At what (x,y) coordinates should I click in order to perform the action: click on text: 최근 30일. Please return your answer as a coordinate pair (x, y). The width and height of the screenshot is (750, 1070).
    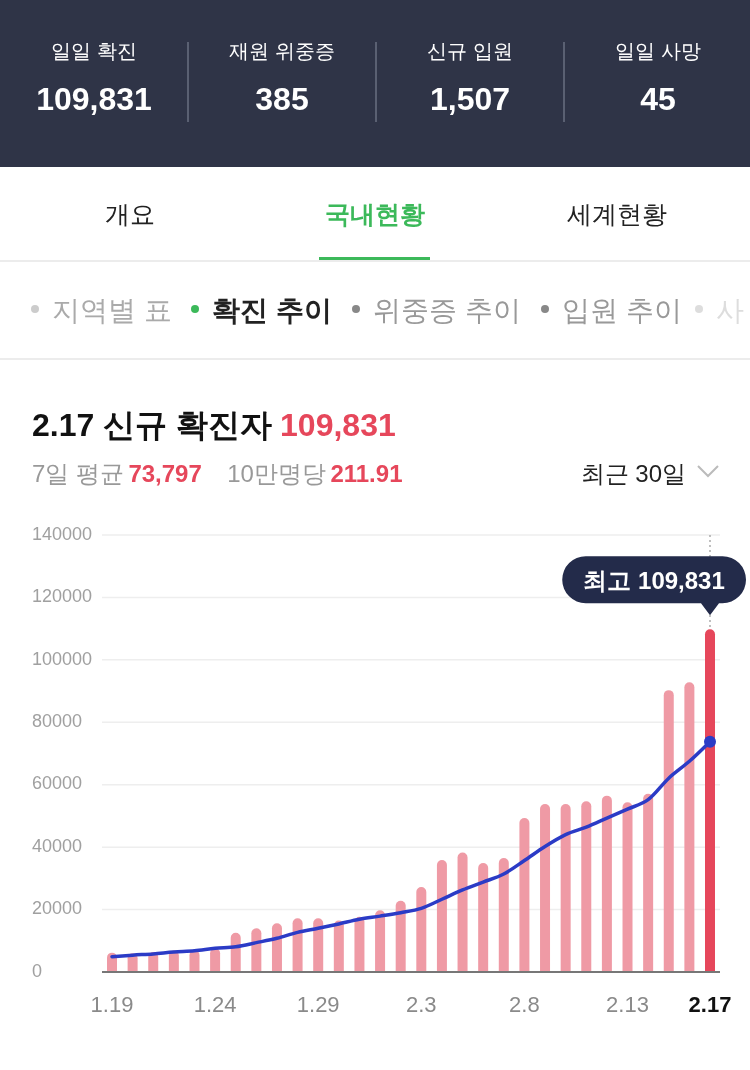
    Looking at the image, I should click on (633, 473).